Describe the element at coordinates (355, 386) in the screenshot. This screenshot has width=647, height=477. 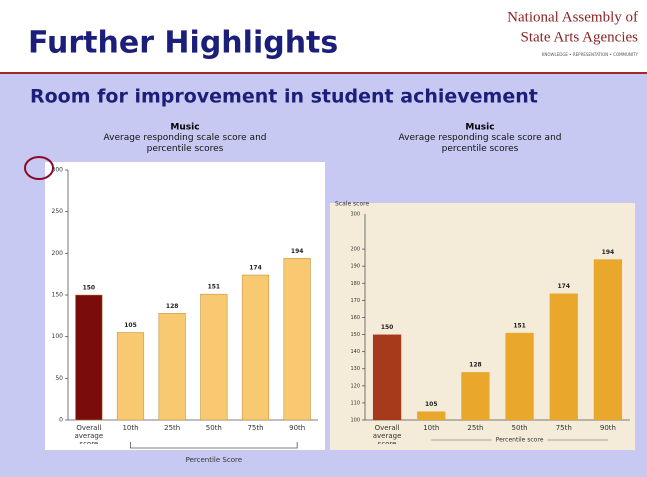
I see `y-tick-label: 120` at that location.